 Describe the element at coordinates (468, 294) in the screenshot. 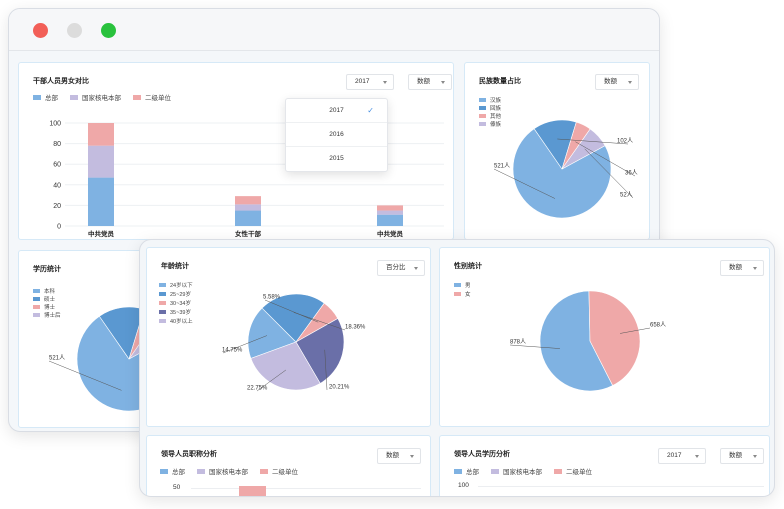

I see `legend-label: 女` at that location.